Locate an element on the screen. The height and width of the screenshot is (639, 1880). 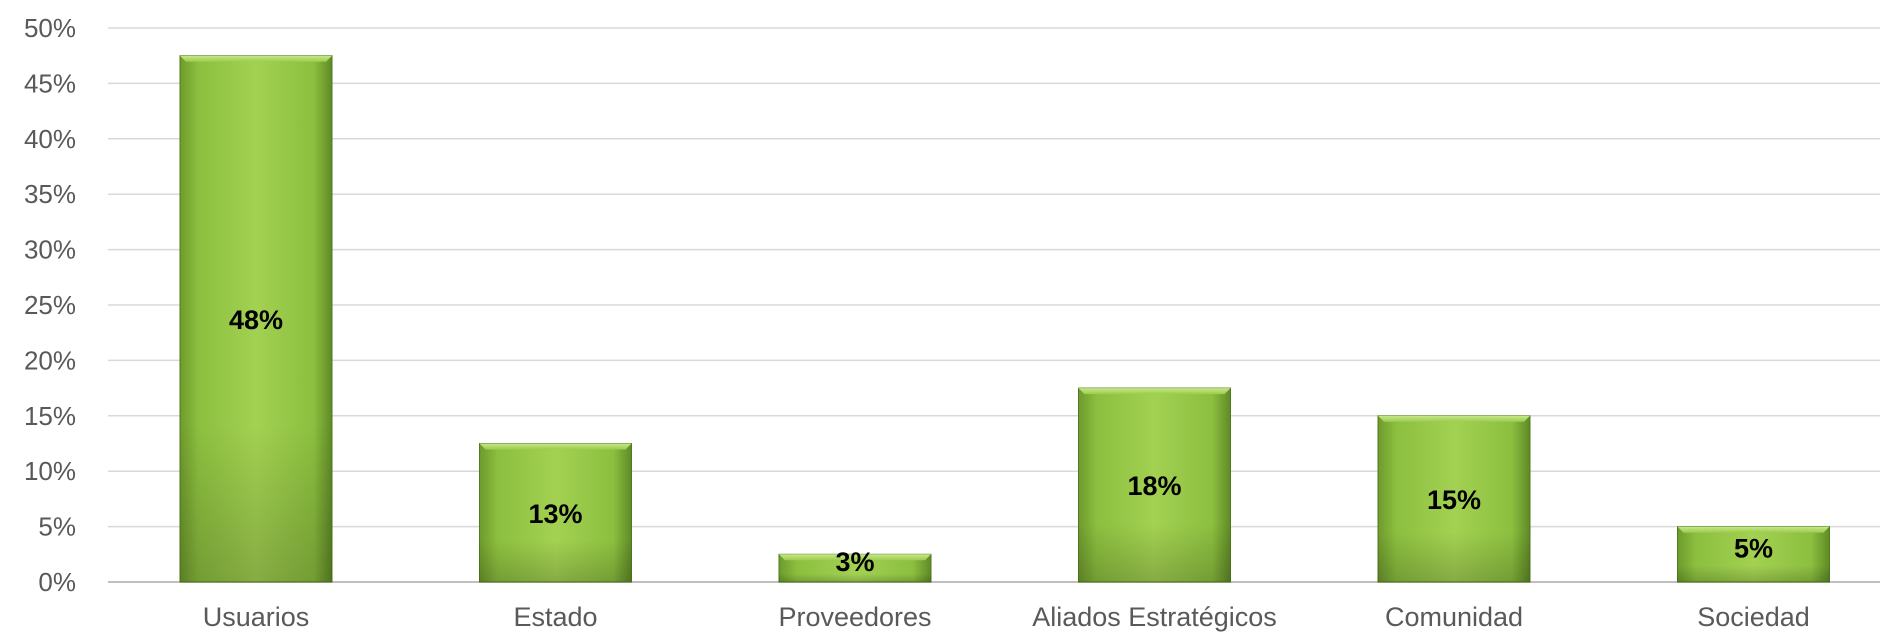
data-label: 5% is located at coordinates (1753, 548).